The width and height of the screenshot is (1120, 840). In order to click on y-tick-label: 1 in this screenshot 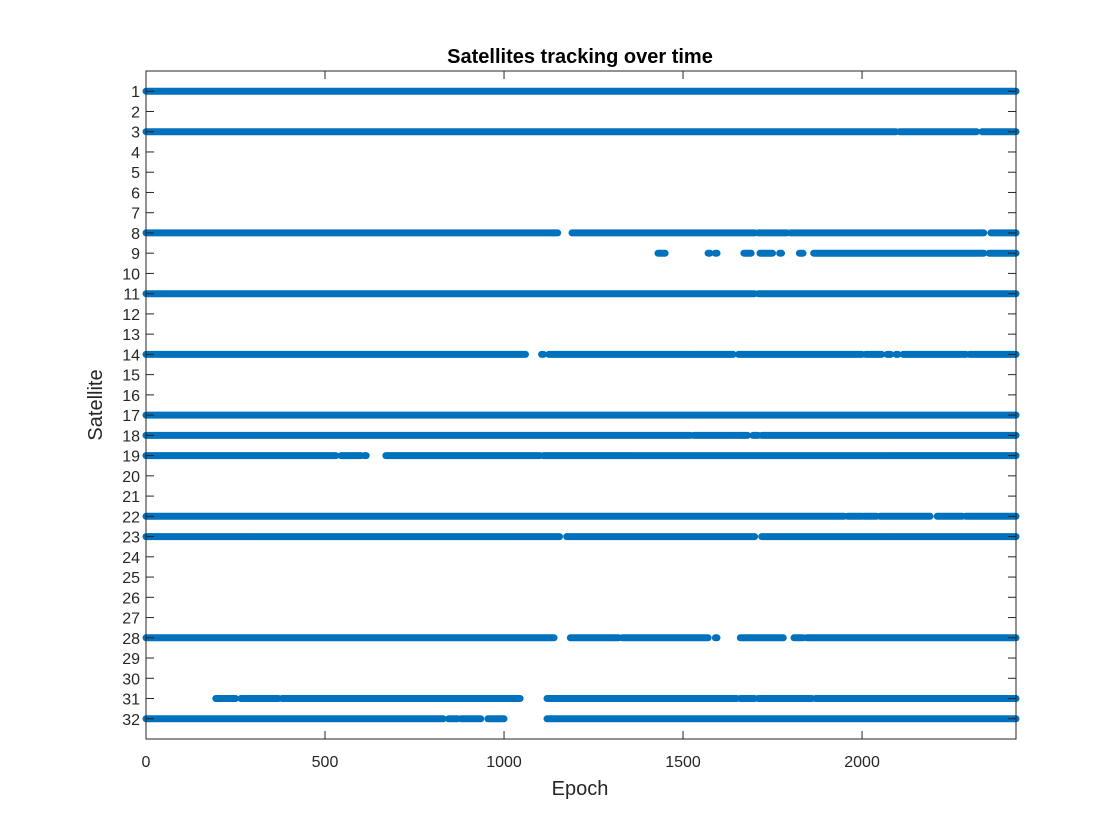, I will do `click(135, 92)`.